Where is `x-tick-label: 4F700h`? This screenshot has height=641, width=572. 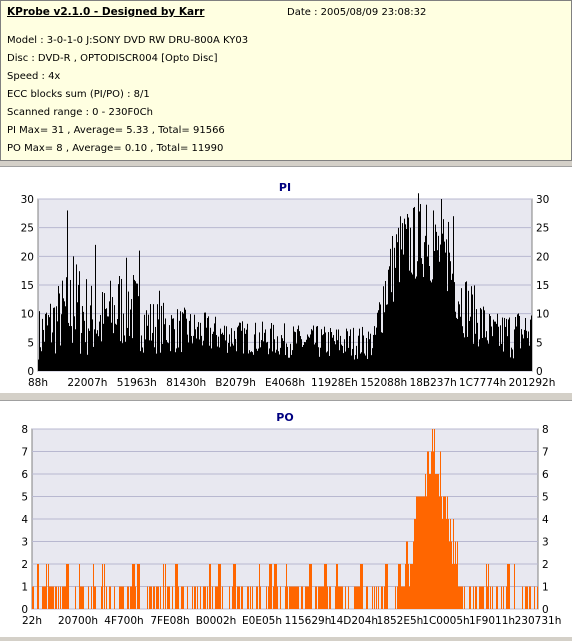
x-tick-label: 4F700h is located at coordinates (123, 621).